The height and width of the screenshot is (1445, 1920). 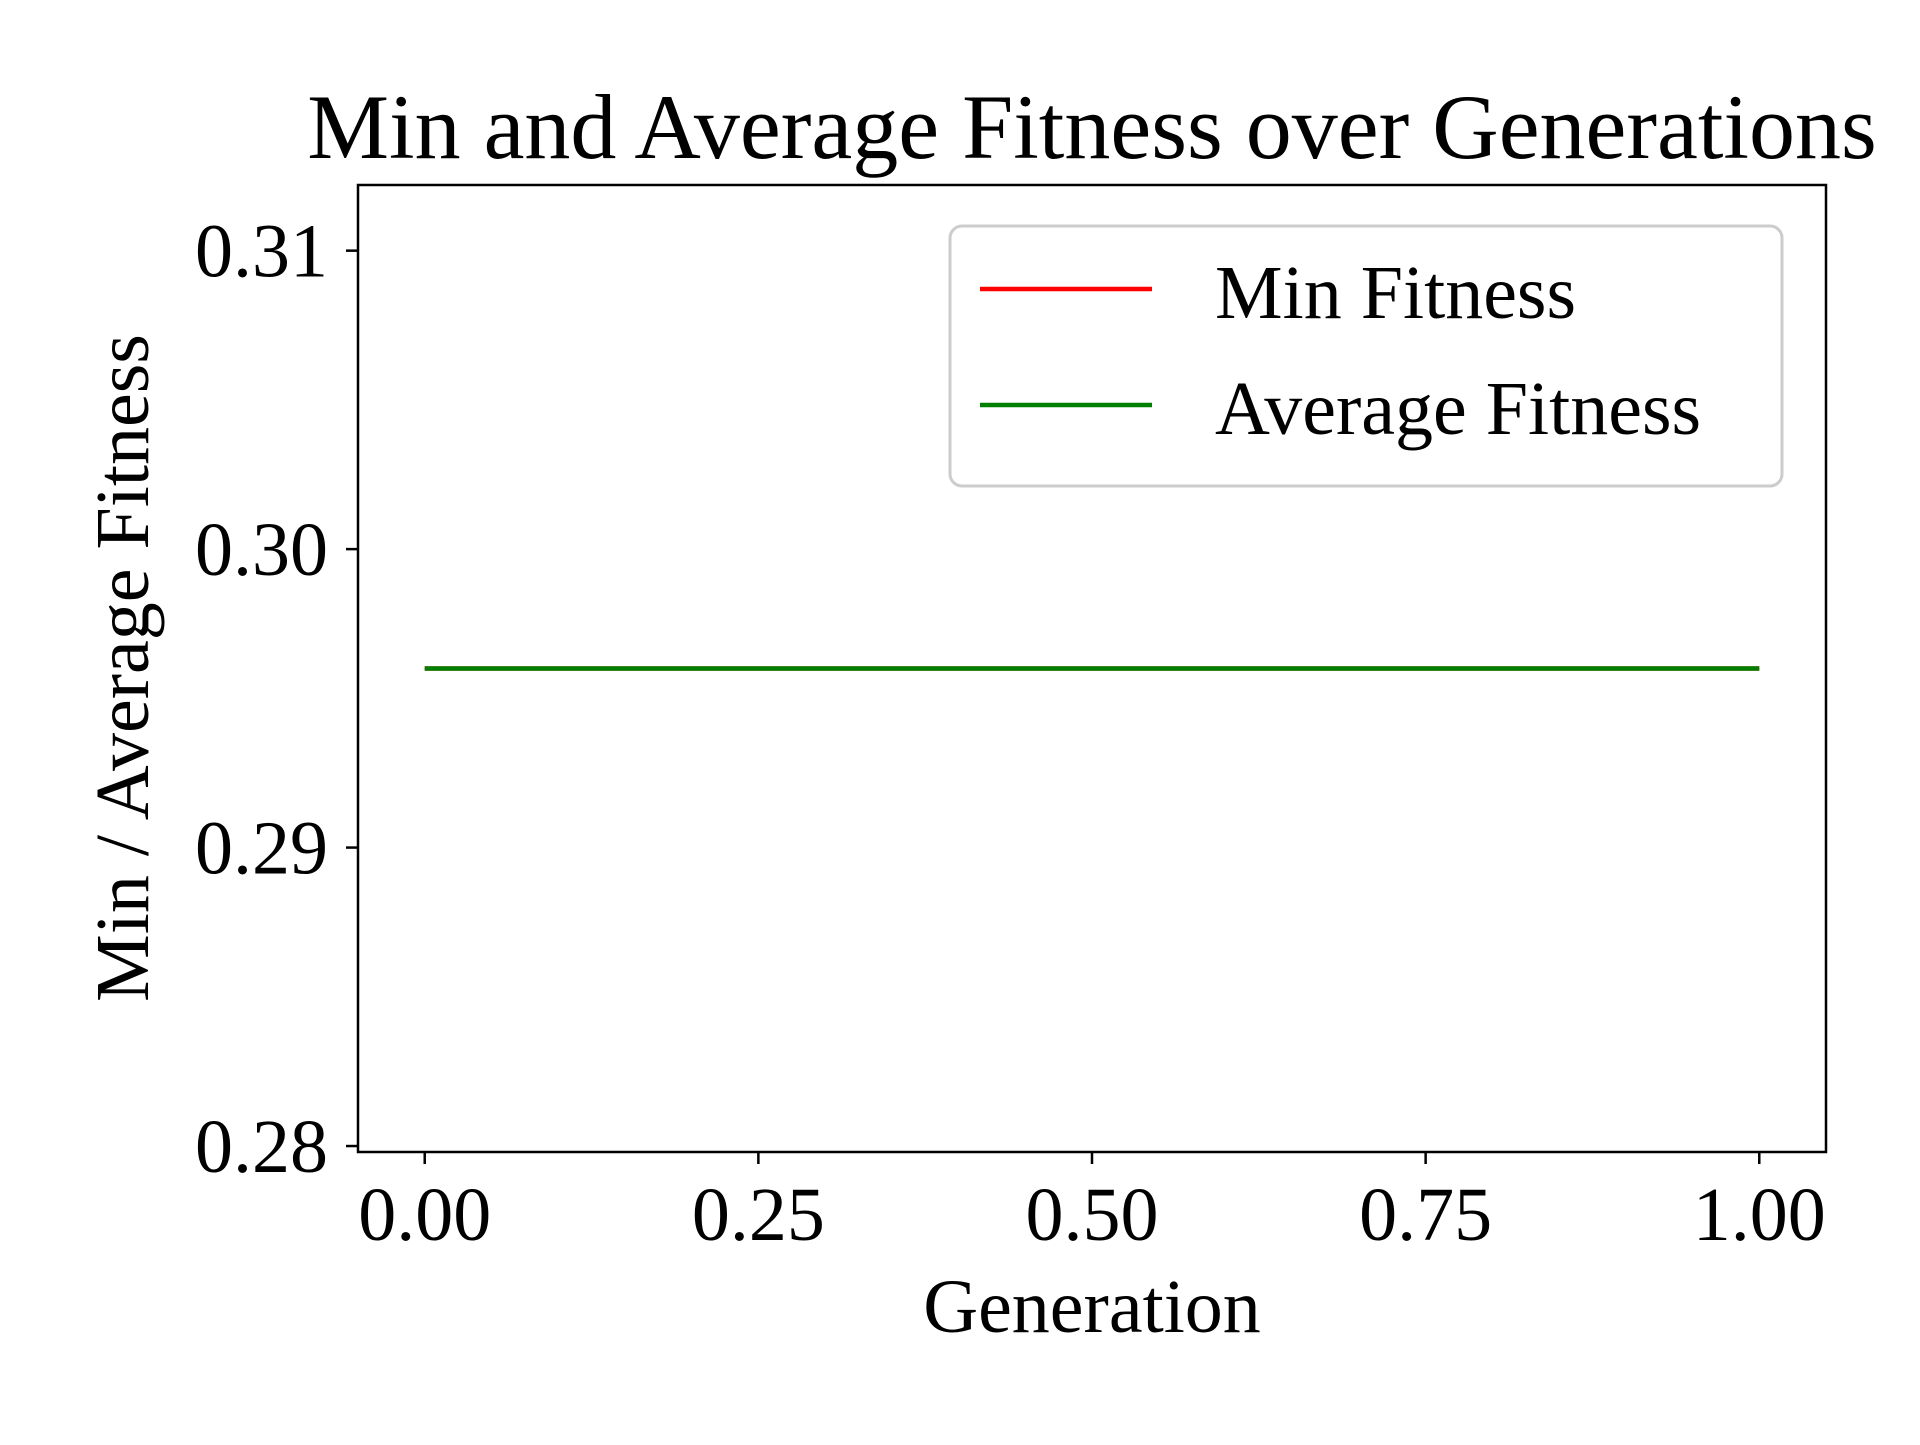 What do you see at coordinates (1759, 1215) in the screenshot?
I see `x-tick-label: 1.00` at bounding box center [1759, 1215].